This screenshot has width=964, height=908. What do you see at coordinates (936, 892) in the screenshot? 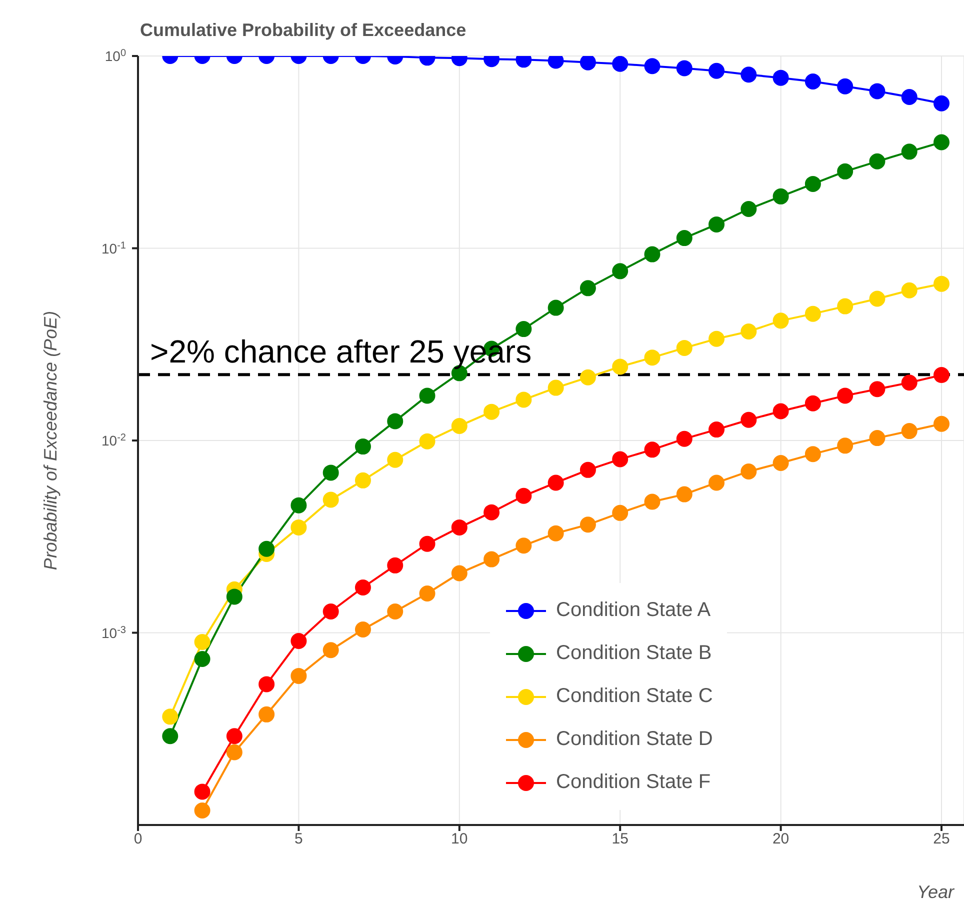
I see `x-axis-title: Year` at bounding box center [936, 892].